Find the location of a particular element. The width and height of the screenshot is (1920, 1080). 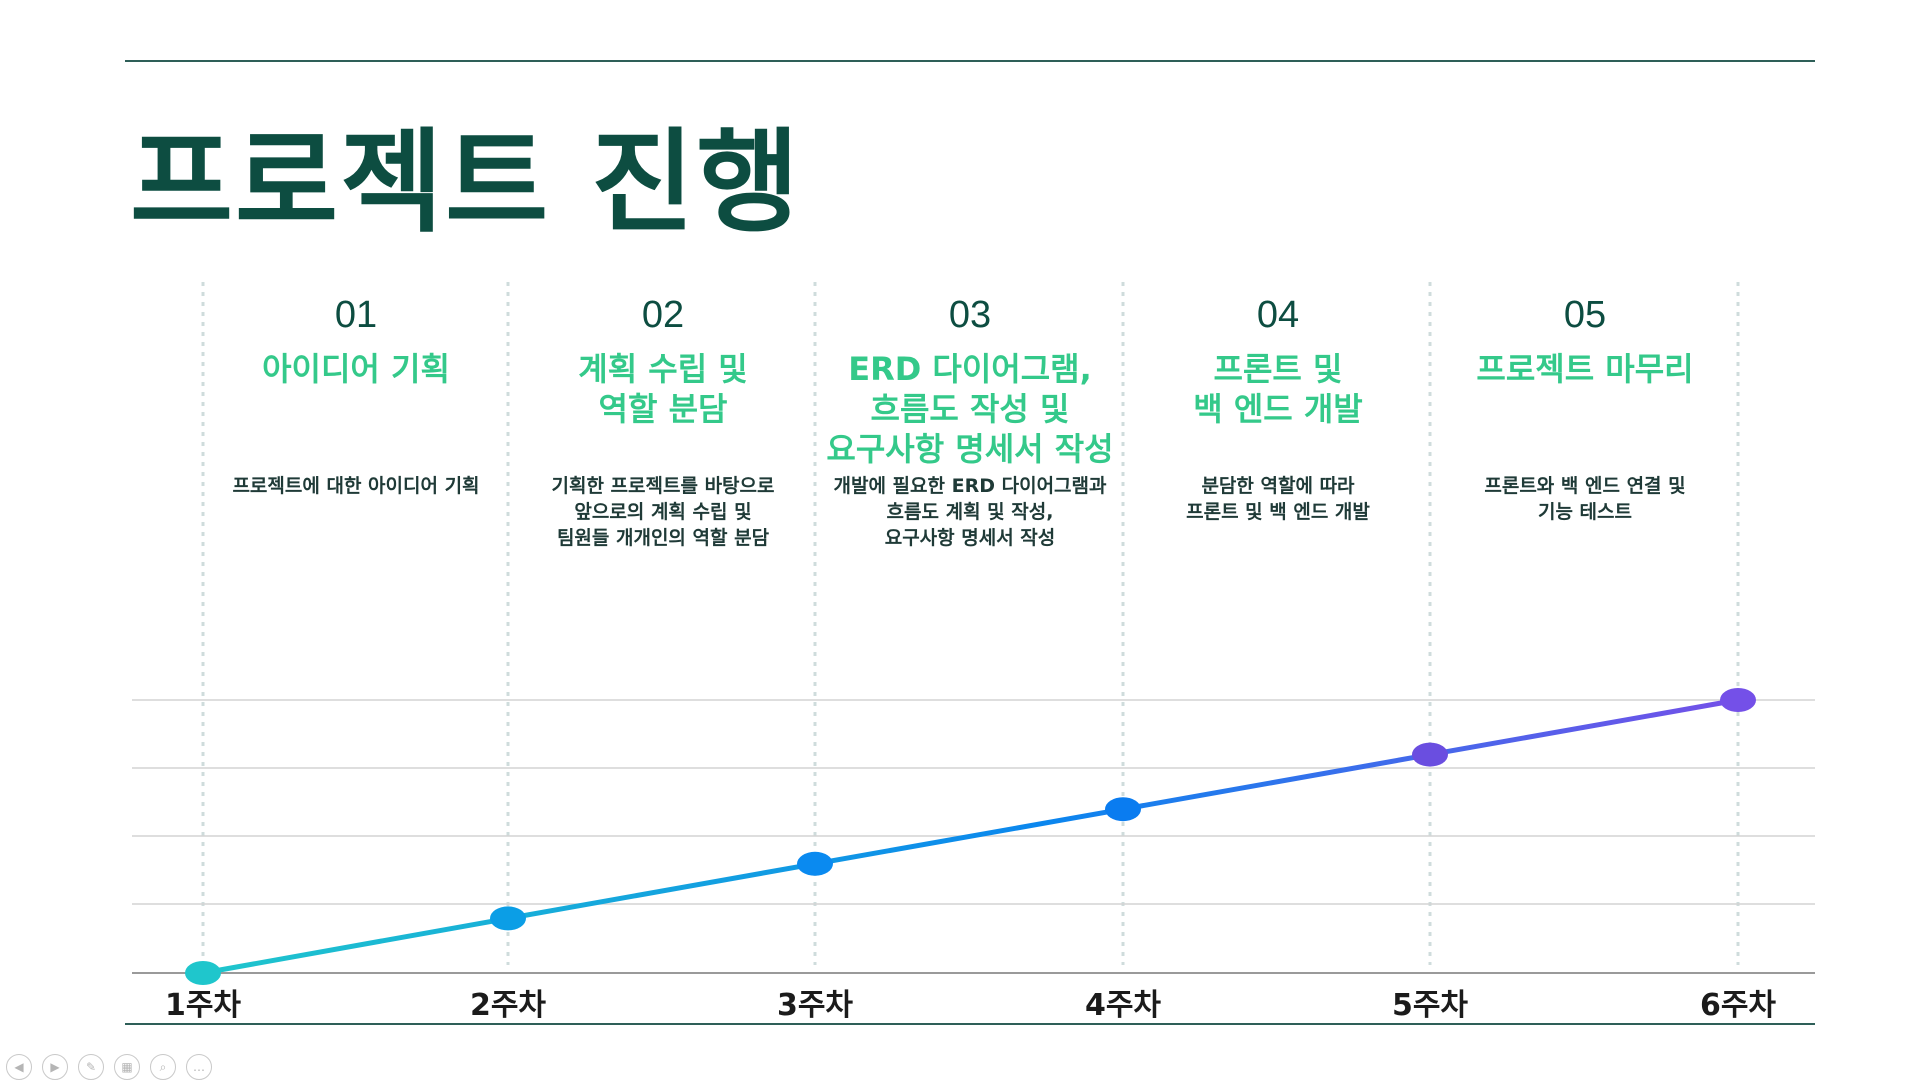

next-icon: ▶ is located at coordinates (55, 1067).